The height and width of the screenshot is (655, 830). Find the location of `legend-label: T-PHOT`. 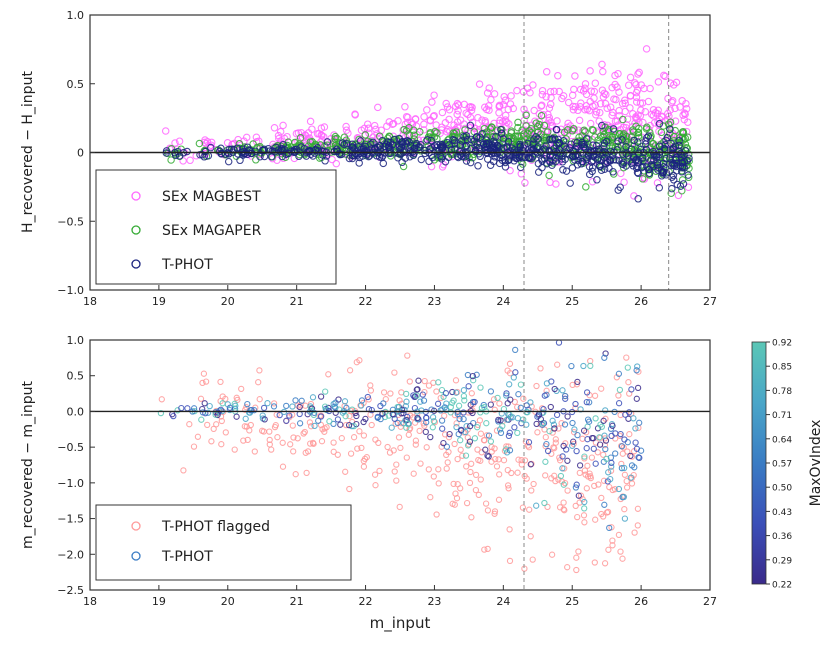

legend-label: T-PHOT is located at coordinates (187, 265).